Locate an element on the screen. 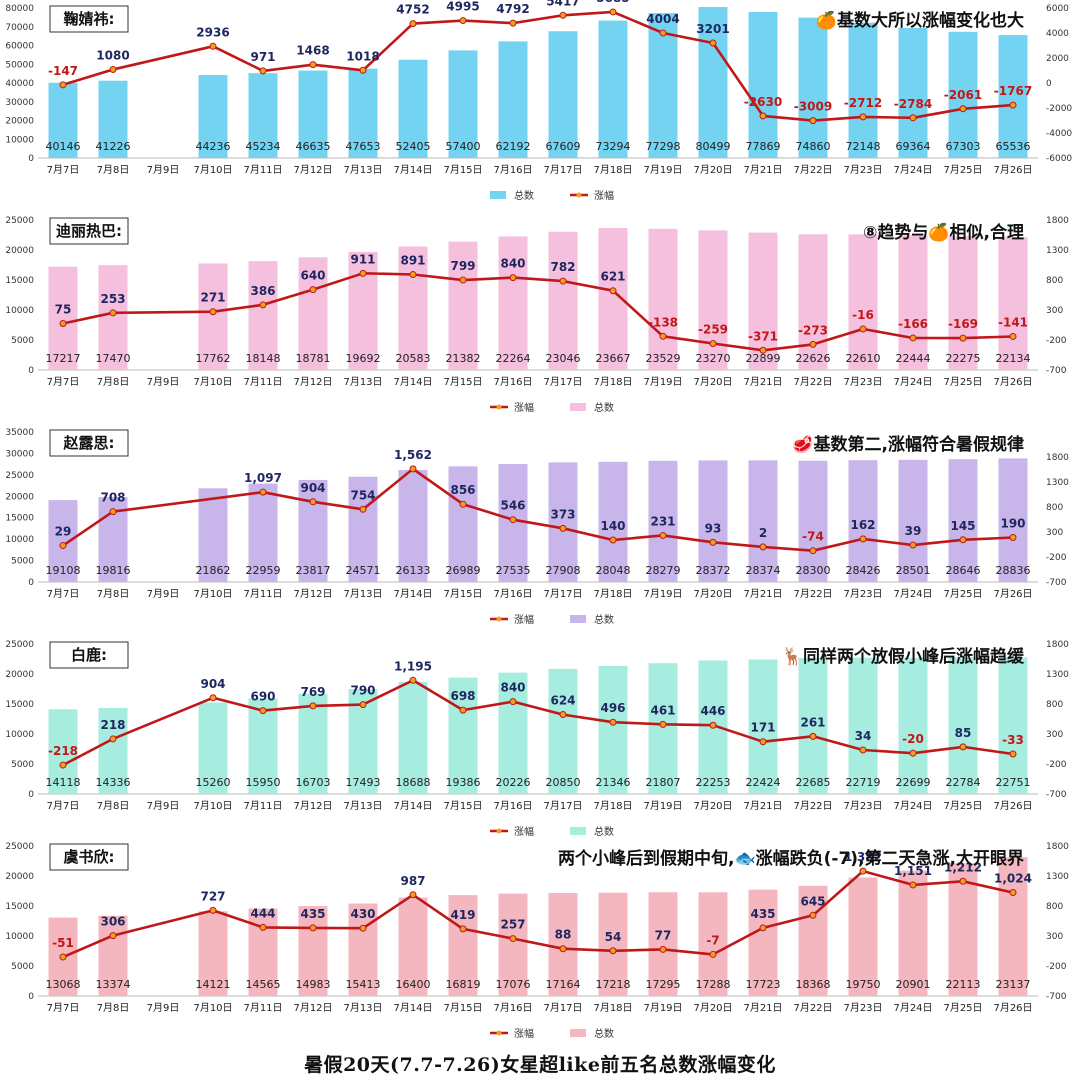 The image size is (1080, 1083). line-value-label: 444 is located at coordinates (262, 913).